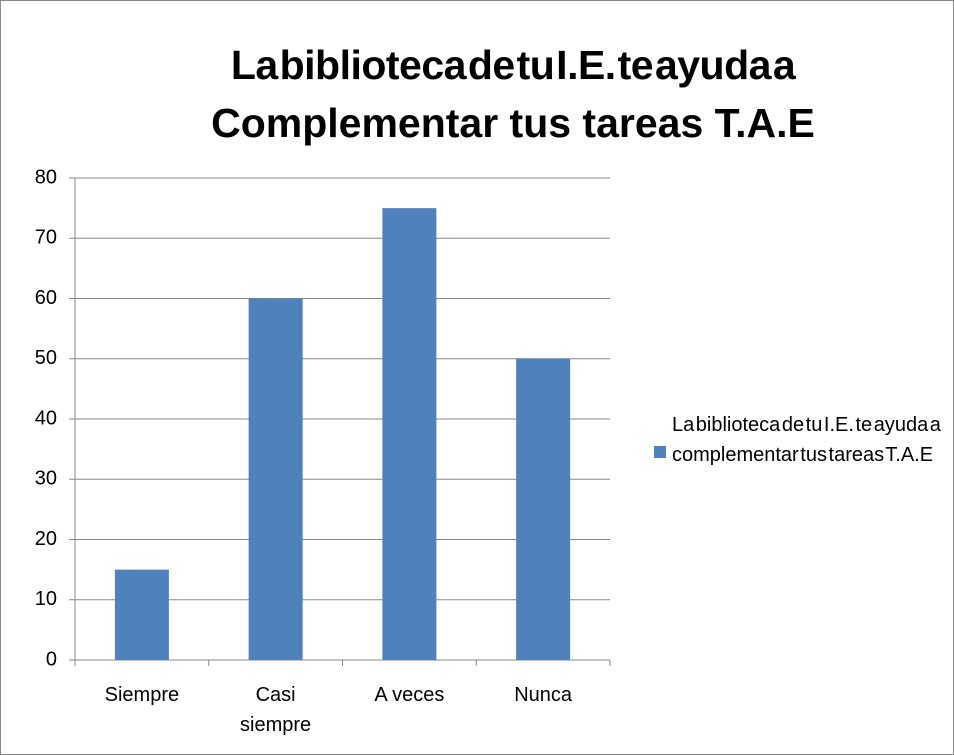 The image size is (954, 755). Describe the element at coordinates (513, 123) in the screenshot. I see `title-line: Complementar tus tareas T.A.E` at that location.